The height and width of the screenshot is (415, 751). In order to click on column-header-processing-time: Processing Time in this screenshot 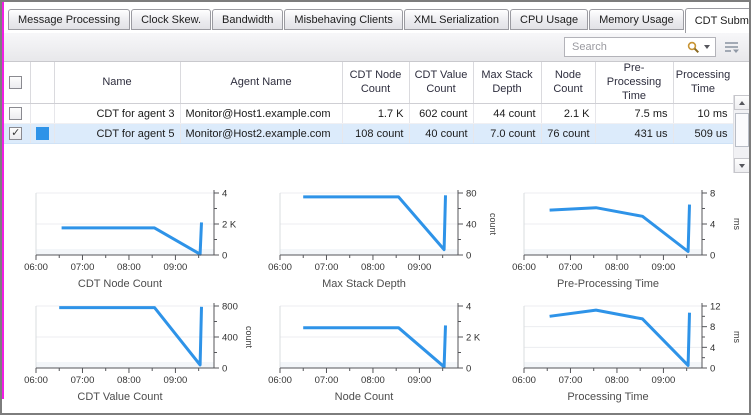, I will do `click(703, 83)`.